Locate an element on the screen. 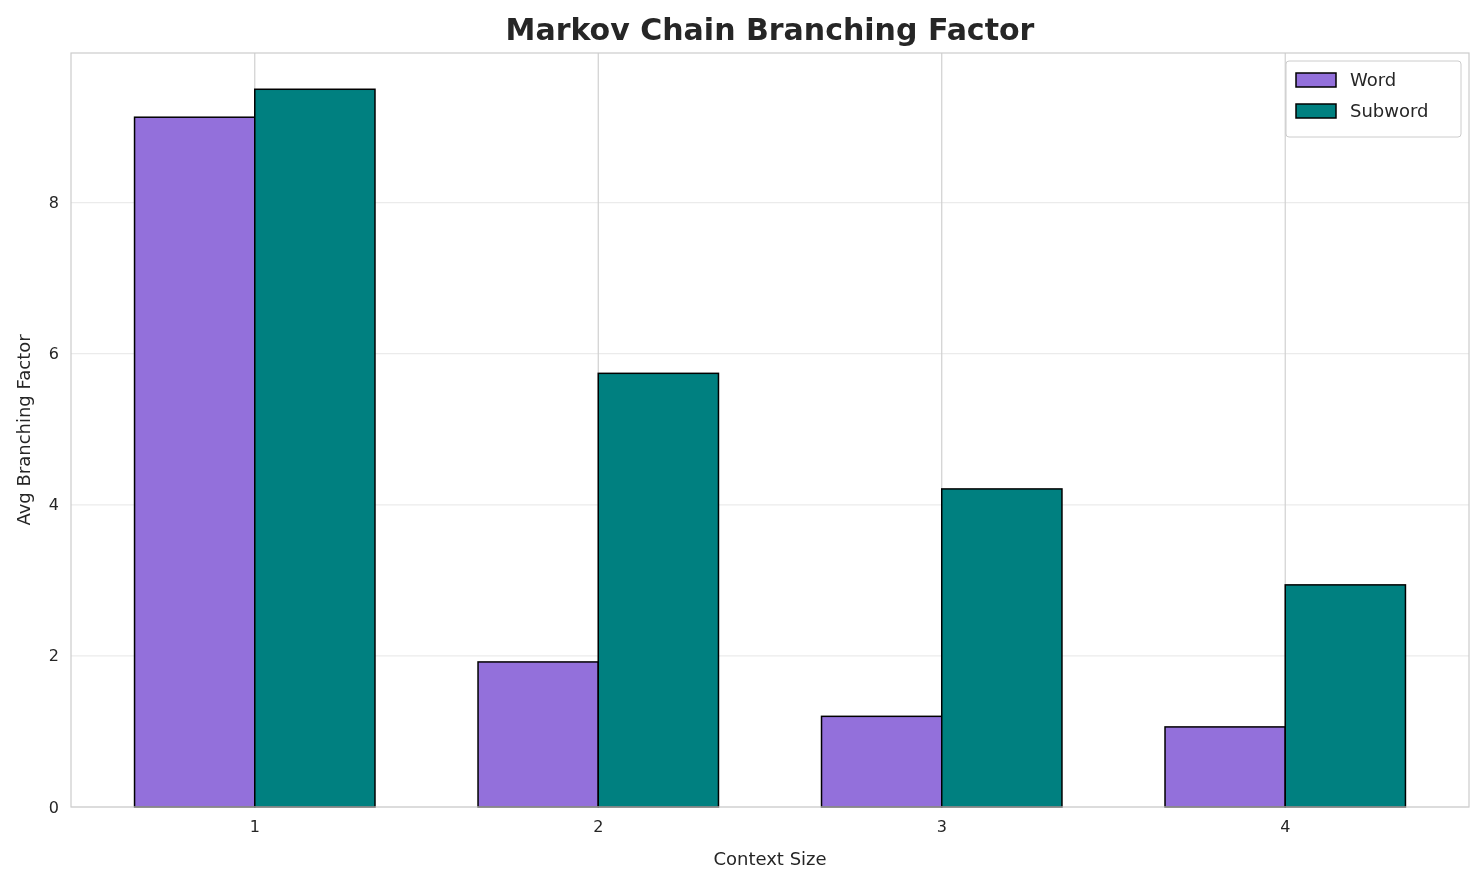  x-tick-label: 2 is located at coordinates (598, 826).